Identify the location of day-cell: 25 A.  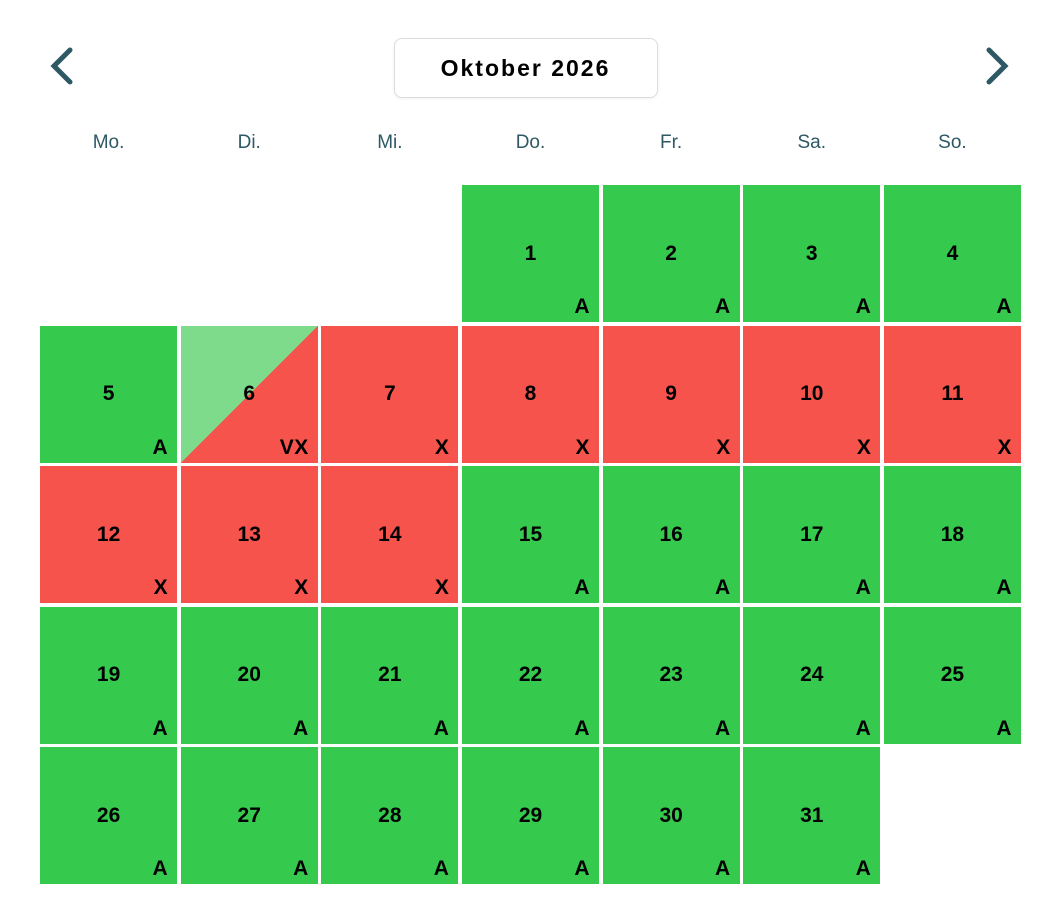
(952, 675).